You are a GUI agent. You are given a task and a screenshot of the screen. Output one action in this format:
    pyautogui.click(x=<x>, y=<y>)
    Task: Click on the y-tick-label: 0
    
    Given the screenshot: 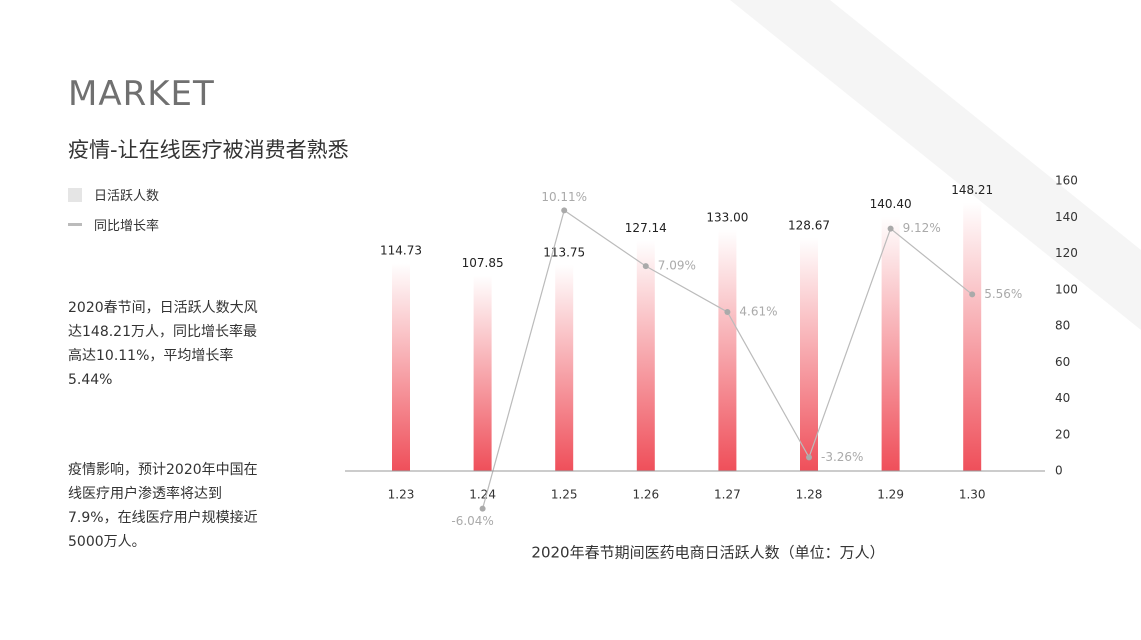 What is the action you would take?
    pyautogui.click(x=1059, y=471)
    